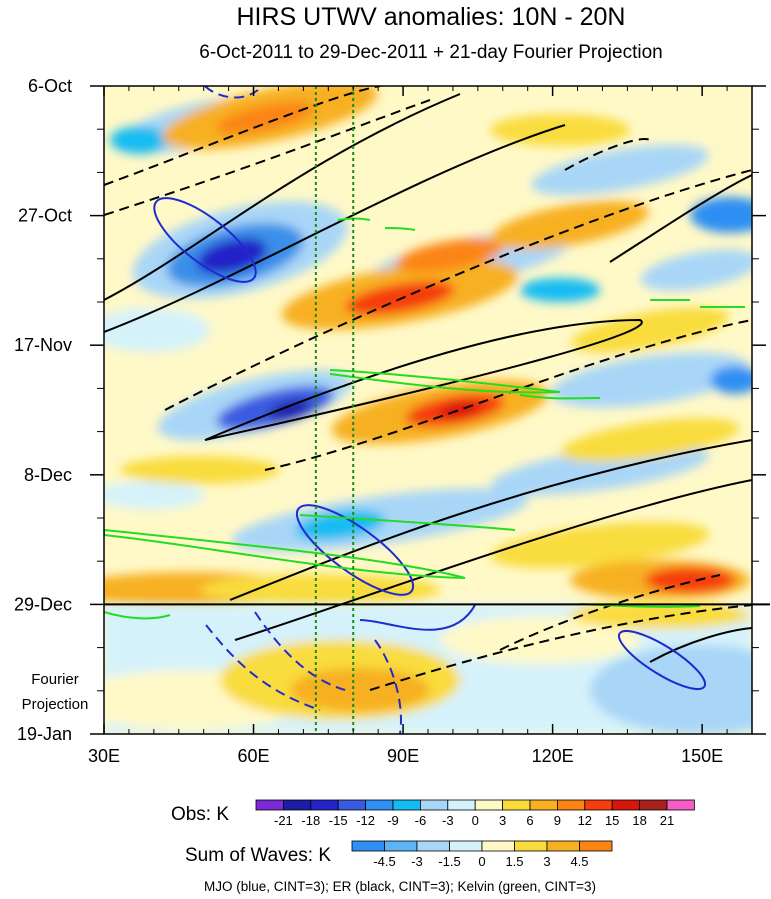  I want to click on colorbar-label: -6, so click(421, 820).